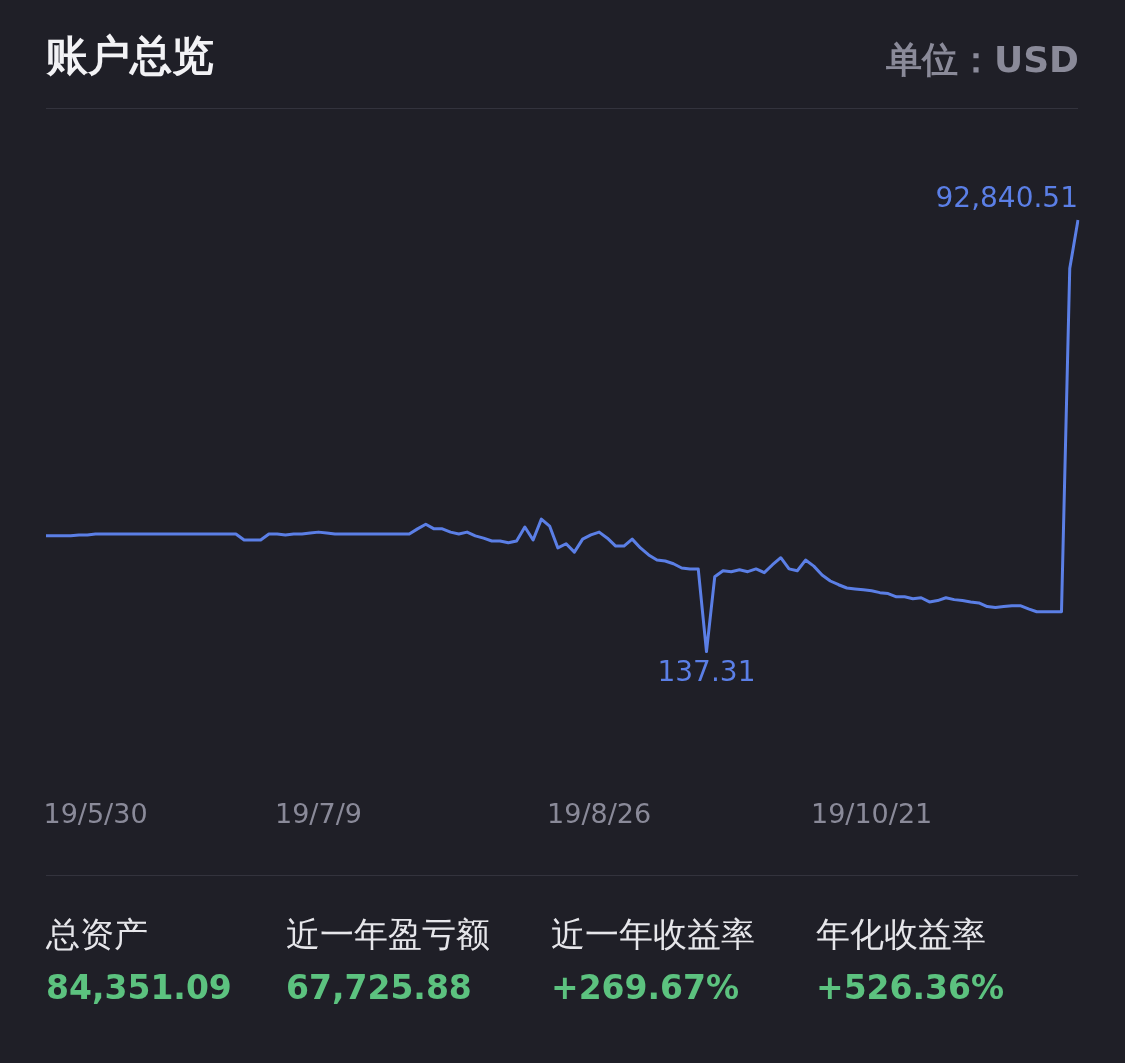  I want to click on chart-subtitle: 单位：USD, so click(982, 60).